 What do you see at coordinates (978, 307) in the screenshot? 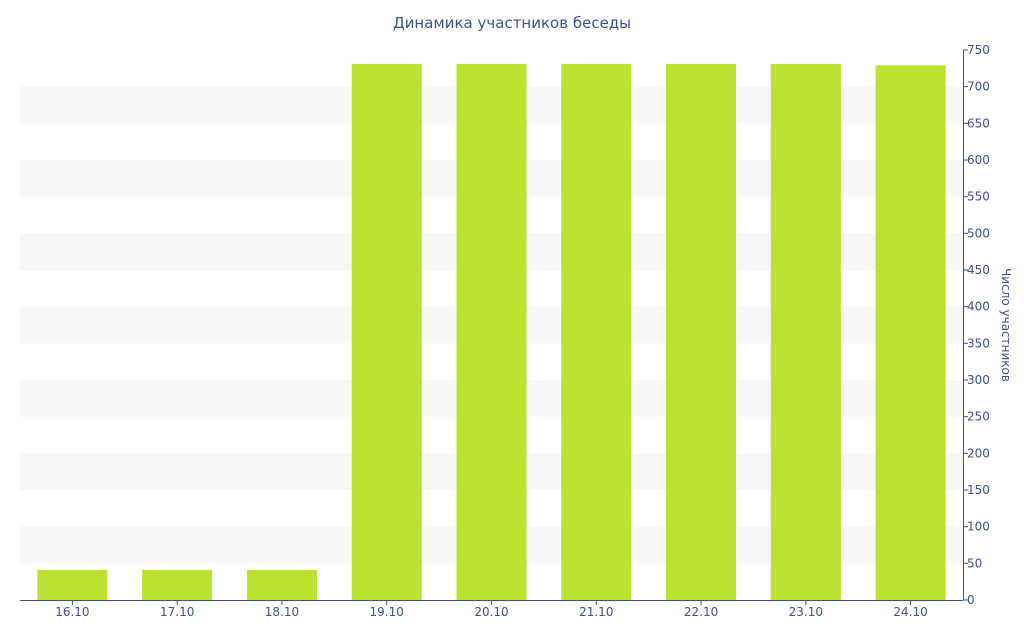
I see `y-tick-label: 400` at bounding box center [978, 307].